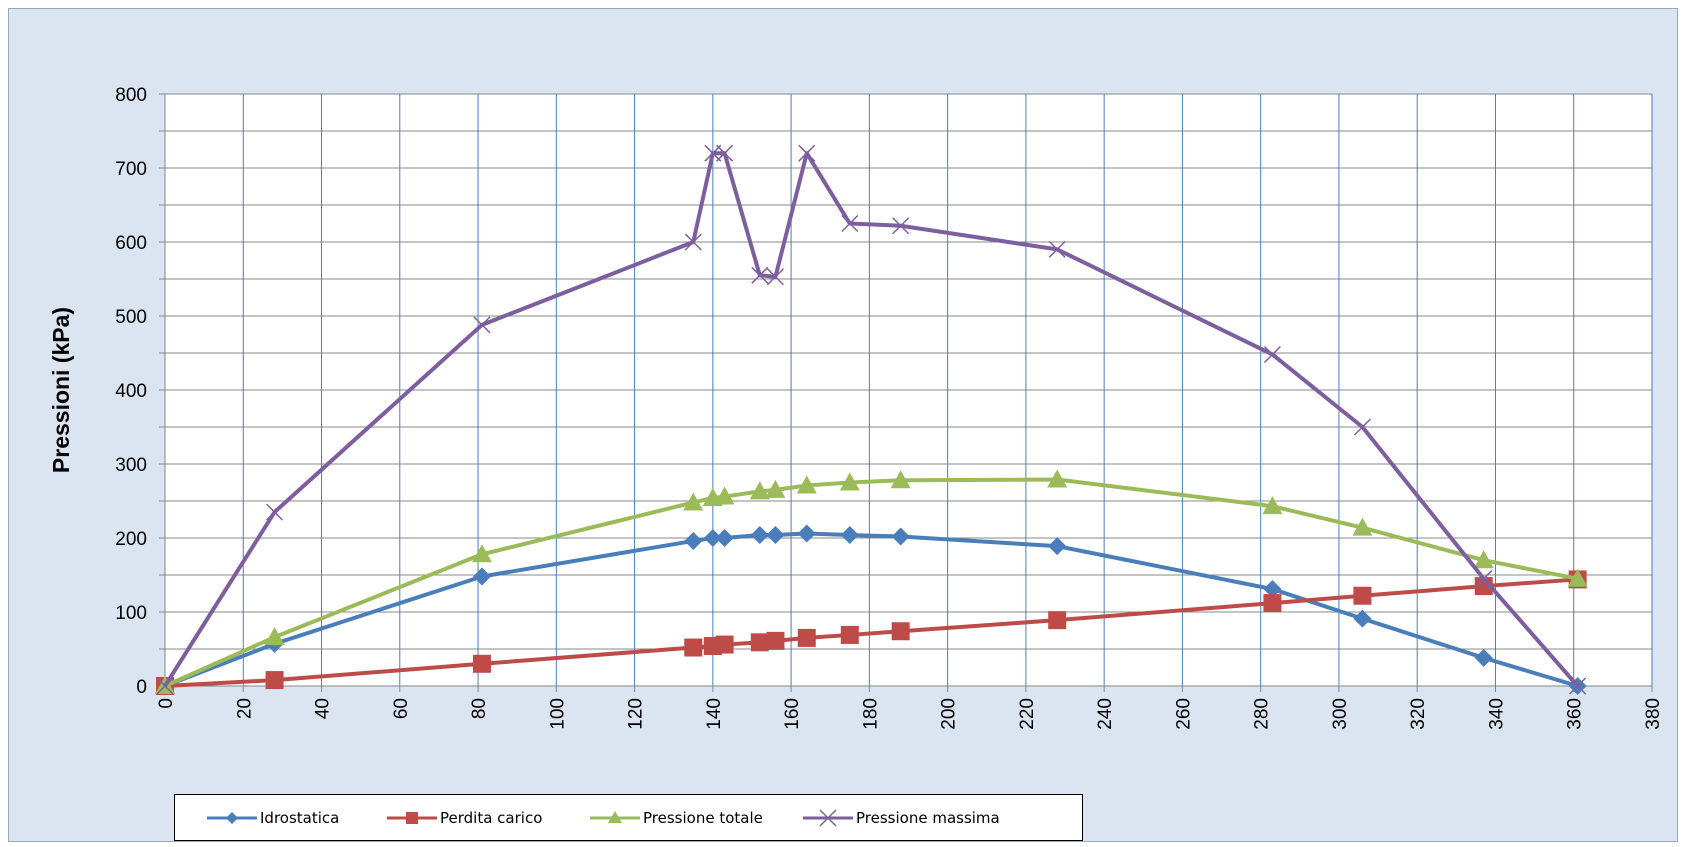 The width and height of the screenshot is (1686, 847). What do you see at coordinates (131, 539) in the screenshot?
I see `y-tick-label: 200` at bounding box center [131, 539].